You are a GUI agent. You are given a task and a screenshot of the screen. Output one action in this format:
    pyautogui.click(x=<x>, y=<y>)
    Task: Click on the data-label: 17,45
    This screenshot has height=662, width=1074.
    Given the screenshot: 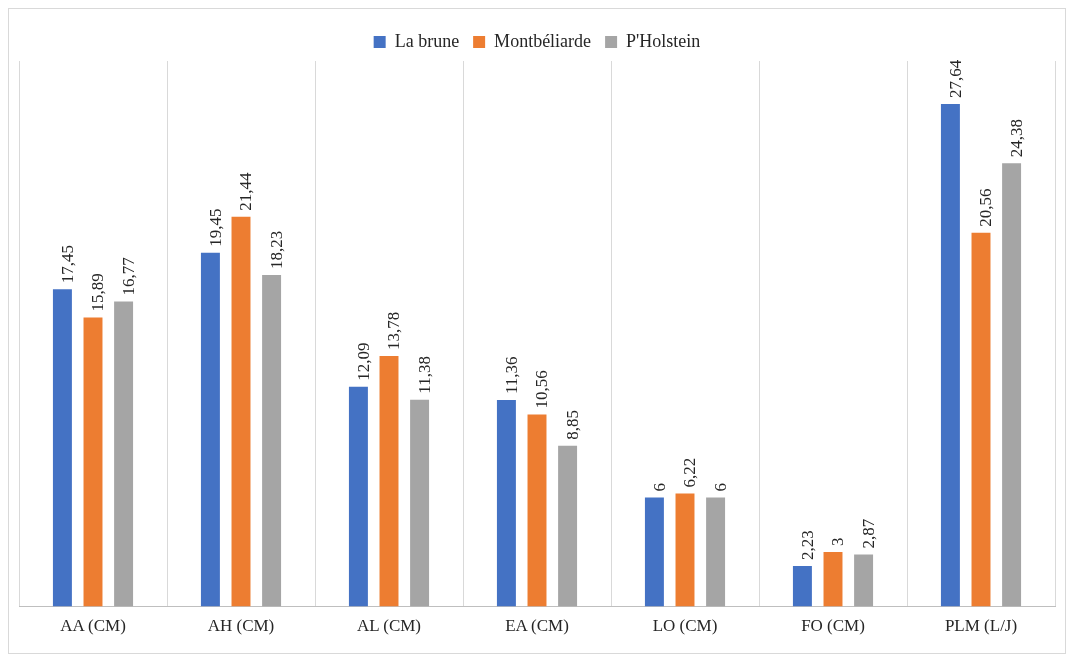 What is the action you would take?
    pyautogui.click(x=67, y=264)
    